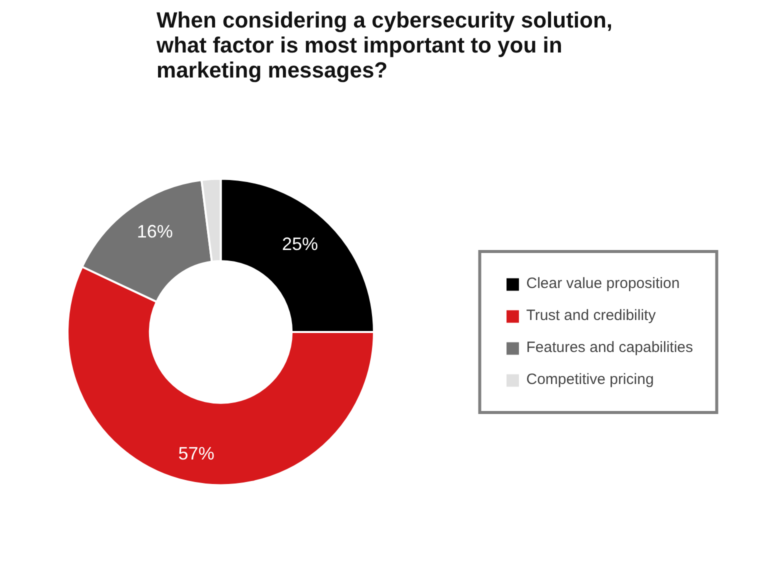 The width and height of the screenshot is (768, 576). I want to click on legend-label: Trust and credibility, so click(591, 315).